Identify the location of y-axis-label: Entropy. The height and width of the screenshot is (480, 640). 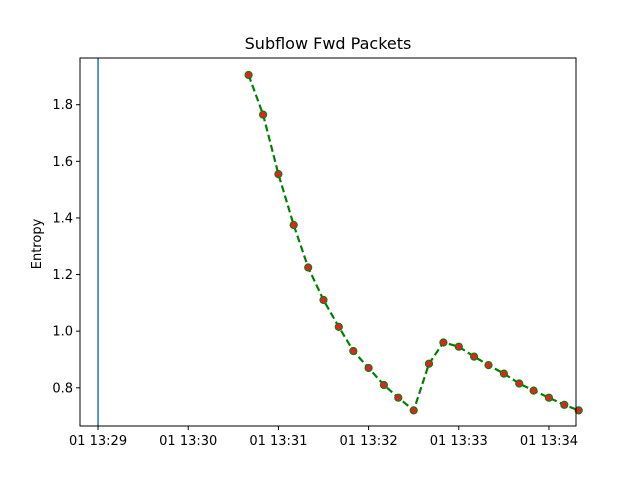
(37, 243).